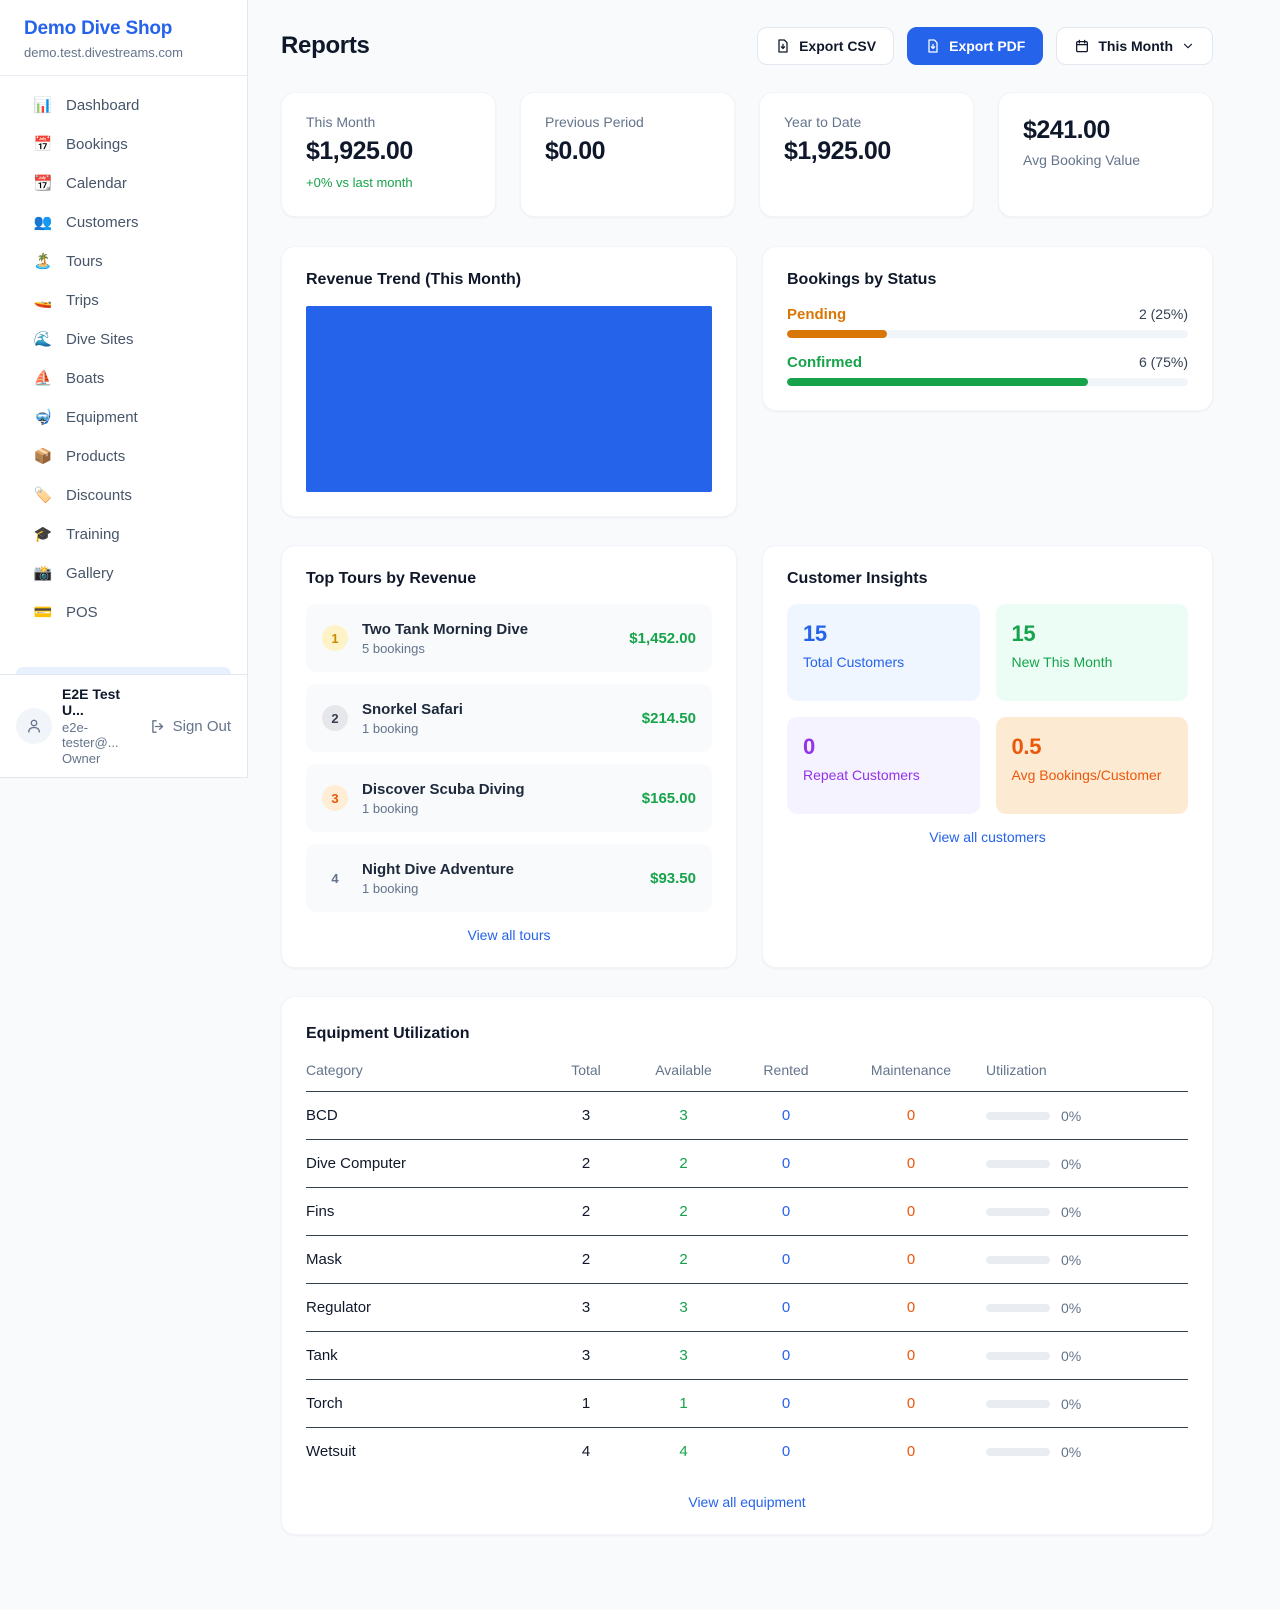 This screenshot has height=1610, width=1280. What do you see at coordinates (509, 381) in the screenshot?
I see `revenue-trend-card: Revenue Trend (This Month)` at bounding box center [509, 381].